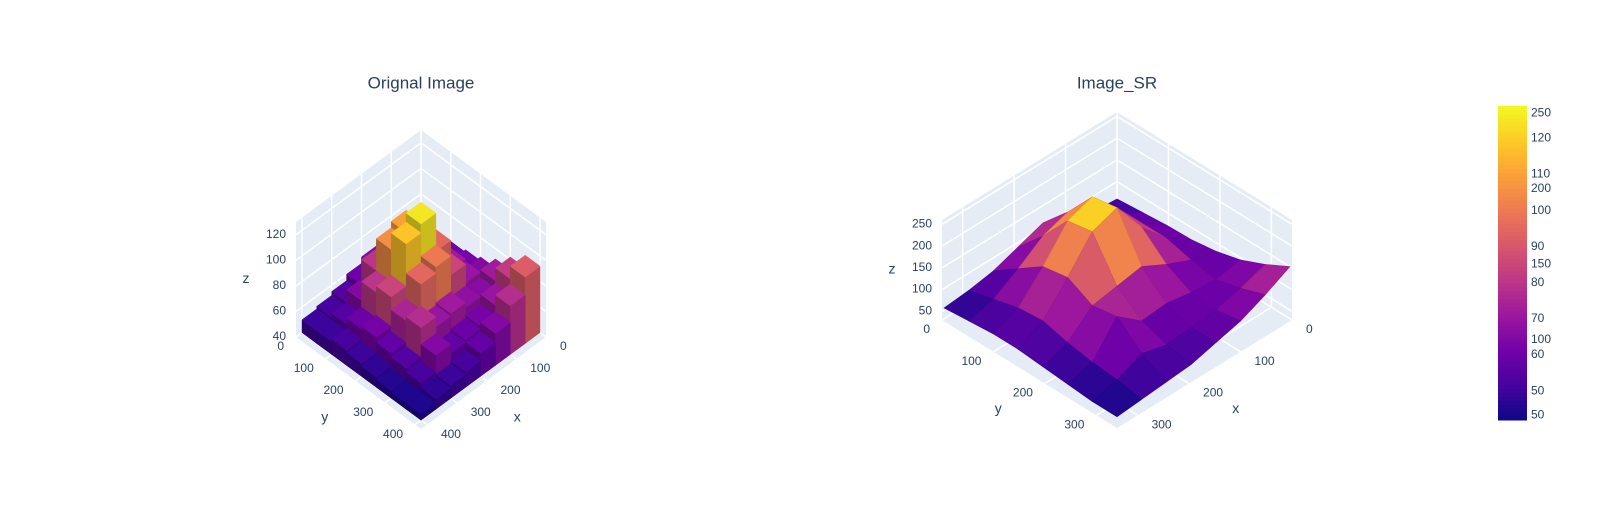 The height and width of the screenshot is (525, 1624). I want to click on colorbar-tick-label: 90, so click(1538, 246).